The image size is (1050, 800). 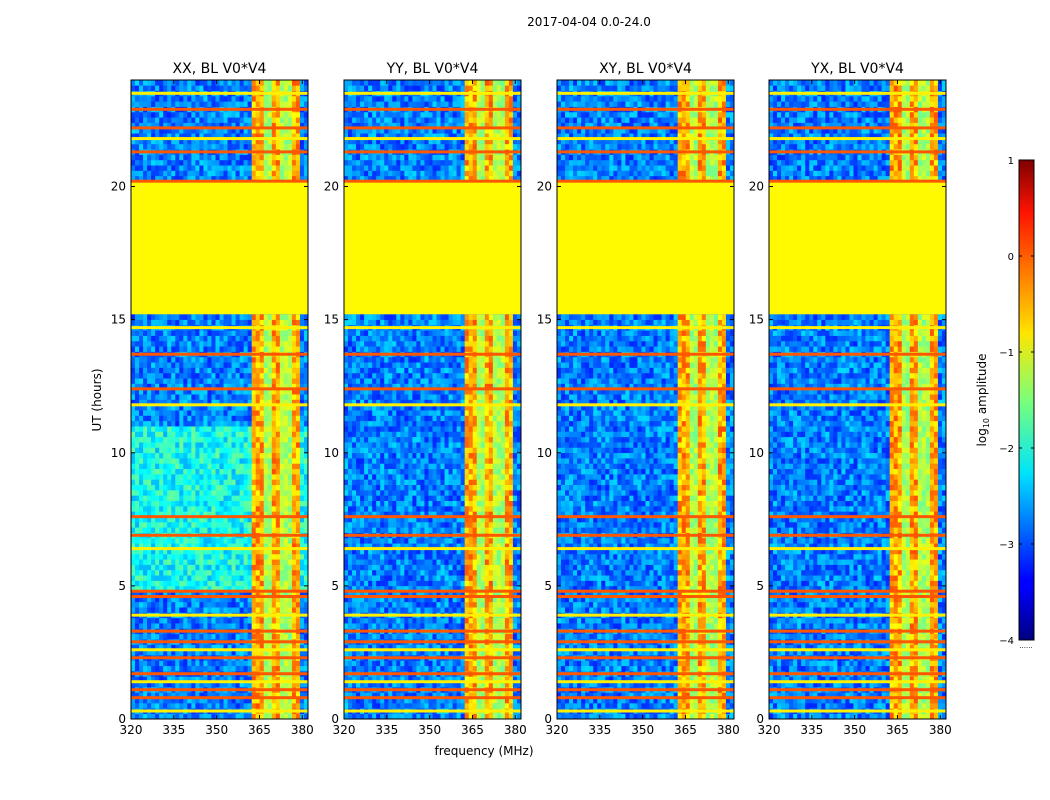 I want to click on figure-suptitle: 2017-04-04 0.0-24.0, so click(x=589, y=22).